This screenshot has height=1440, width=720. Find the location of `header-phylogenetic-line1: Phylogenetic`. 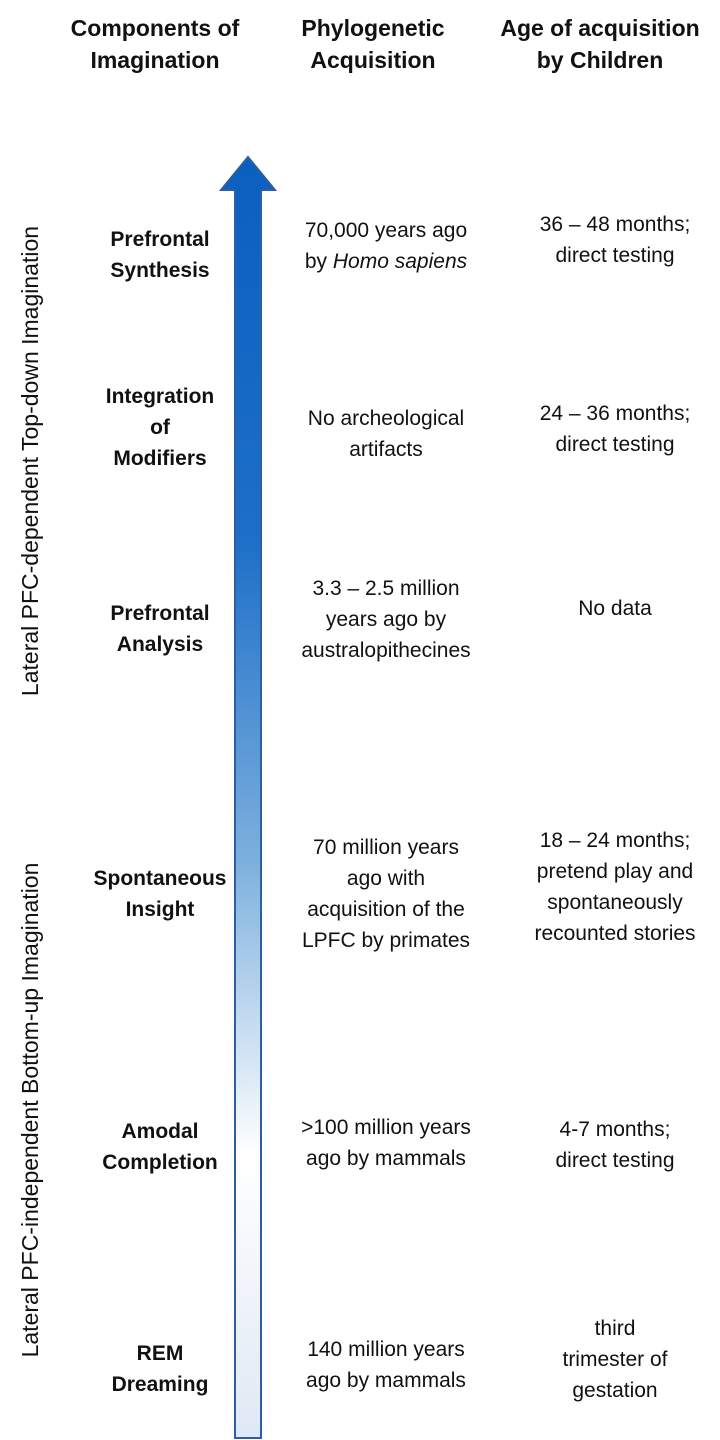

header-phylogenetic-line1: Phylogenetic is located at coordinates (373, 28).